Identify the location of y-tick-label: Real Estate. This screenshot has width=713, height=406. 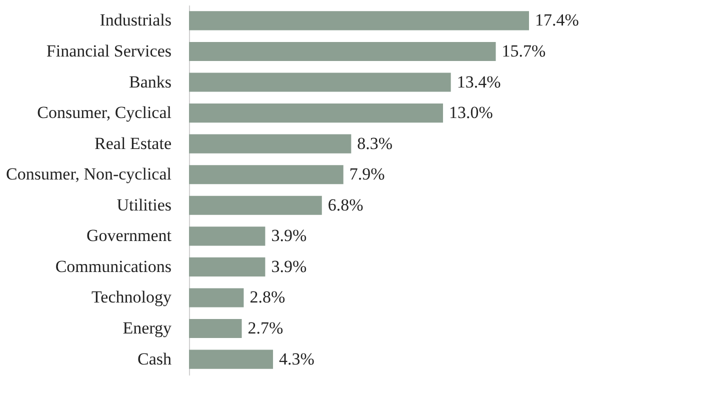
(133, 143).